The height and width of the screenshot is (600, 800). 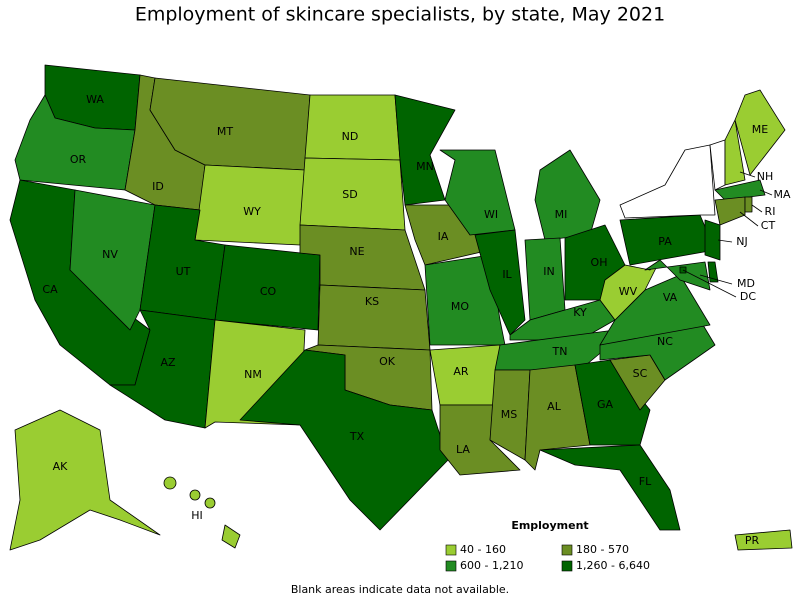 I want to click on state-label: MT, so click(x=225, y=131).